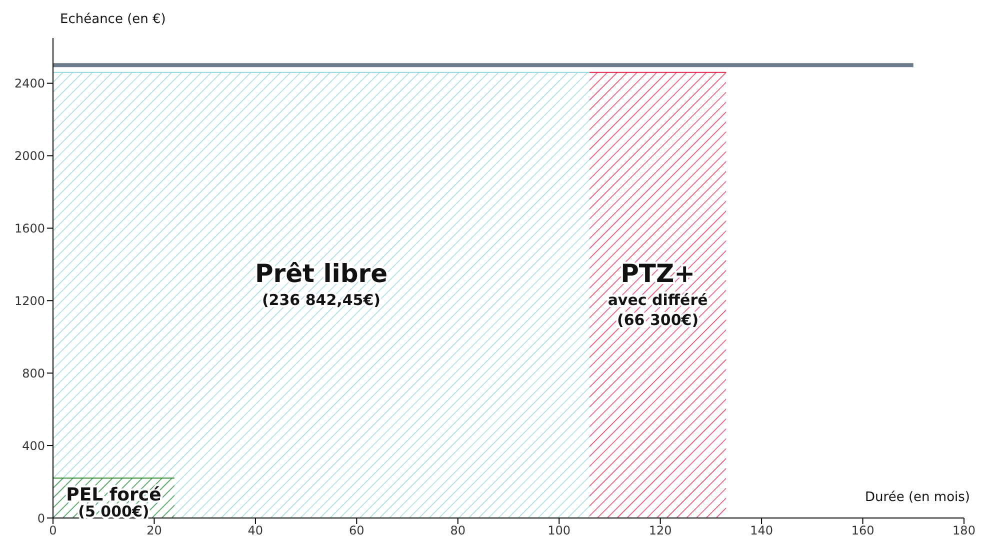  What do you see at coordinates (356, 531) in the screenshot?
I see `x-tick-label: 60` at bounding box center [356, 531].